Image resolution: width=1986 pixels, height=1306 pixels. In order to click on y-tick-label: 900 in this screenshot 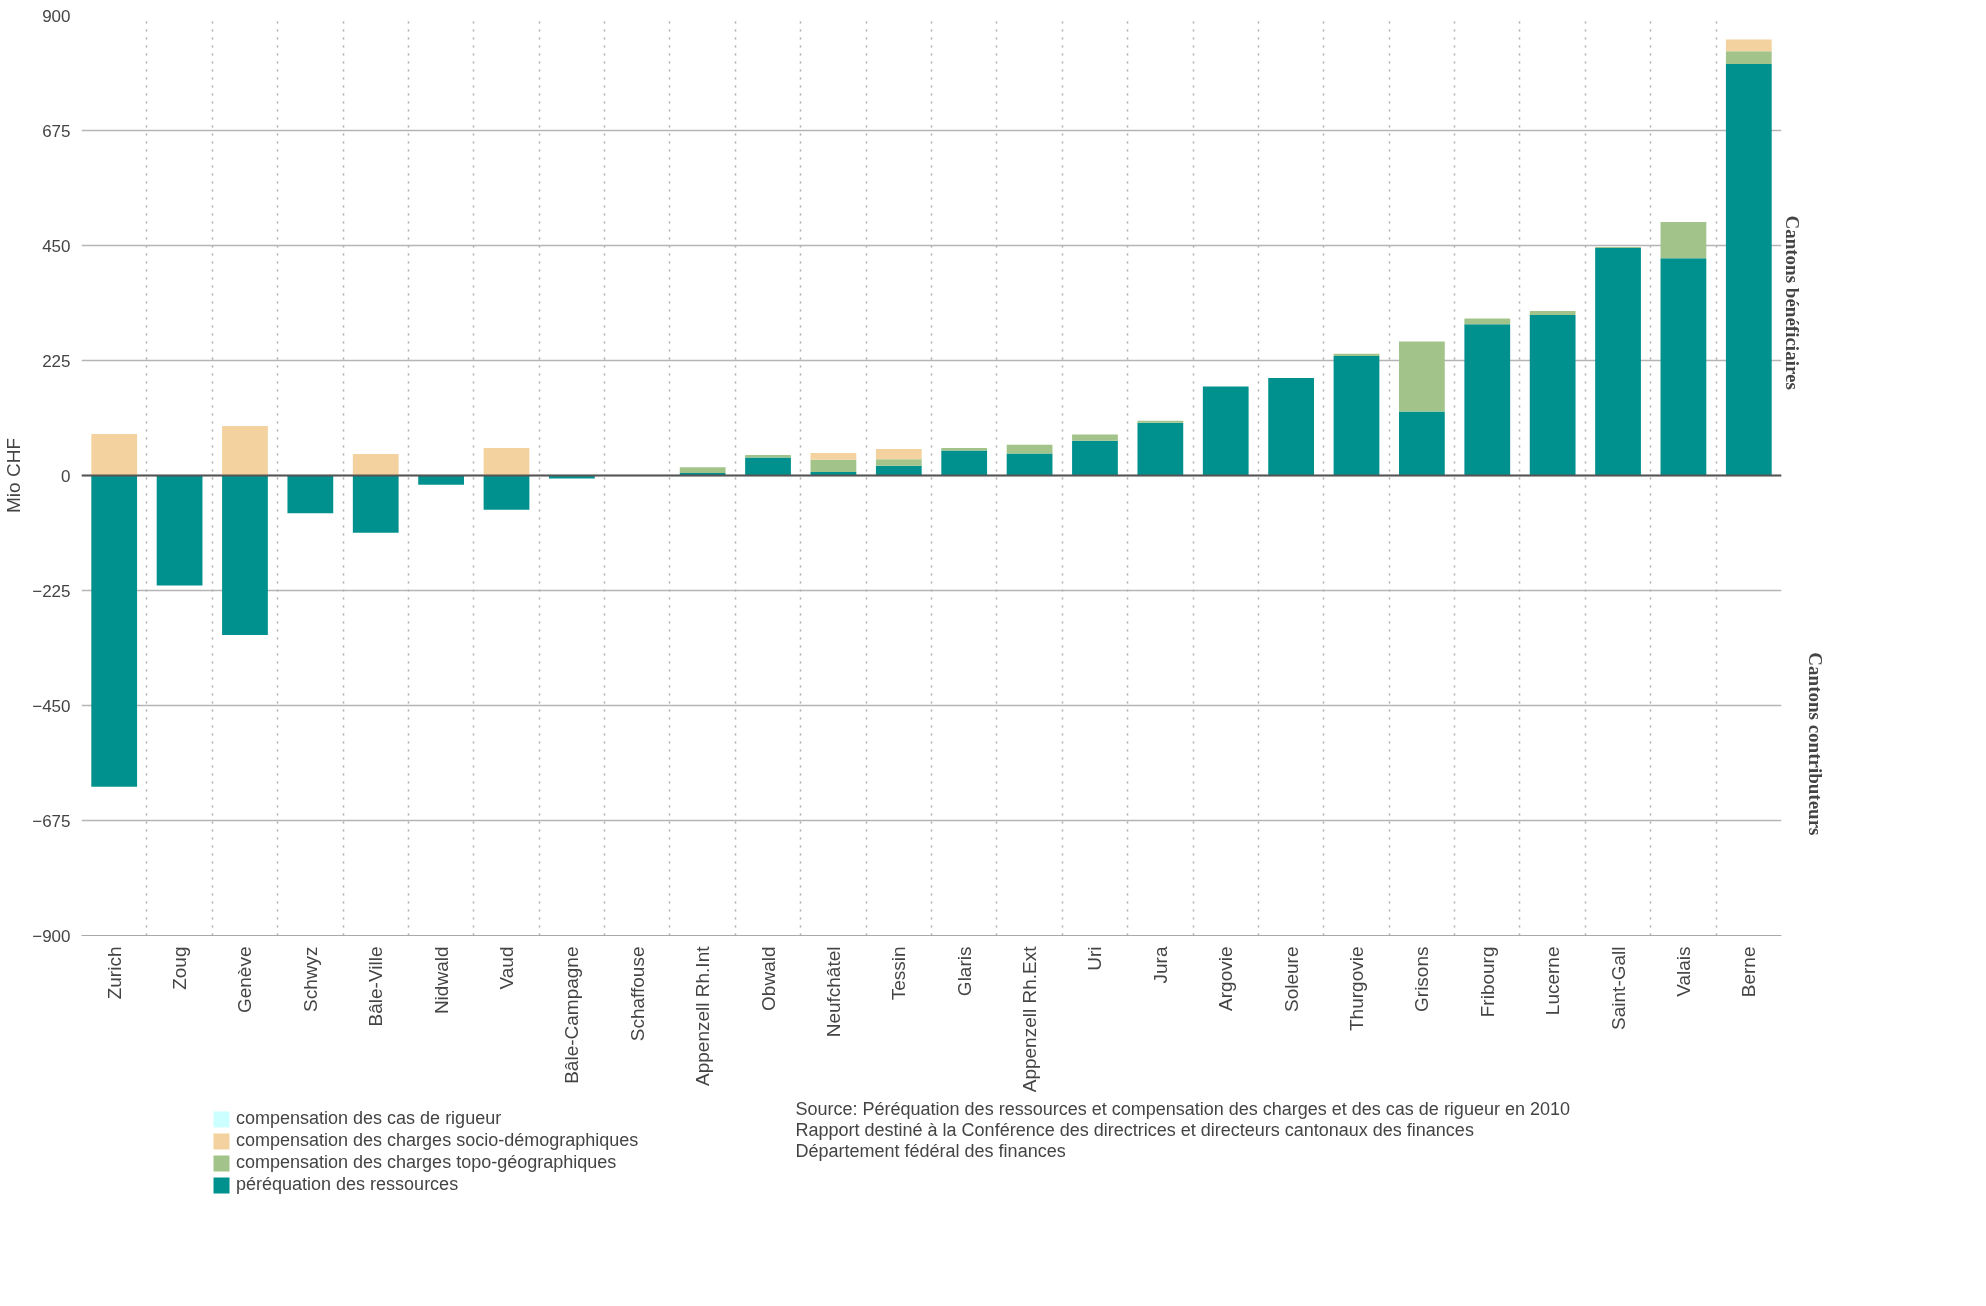, I will do `click(56, 16)`.